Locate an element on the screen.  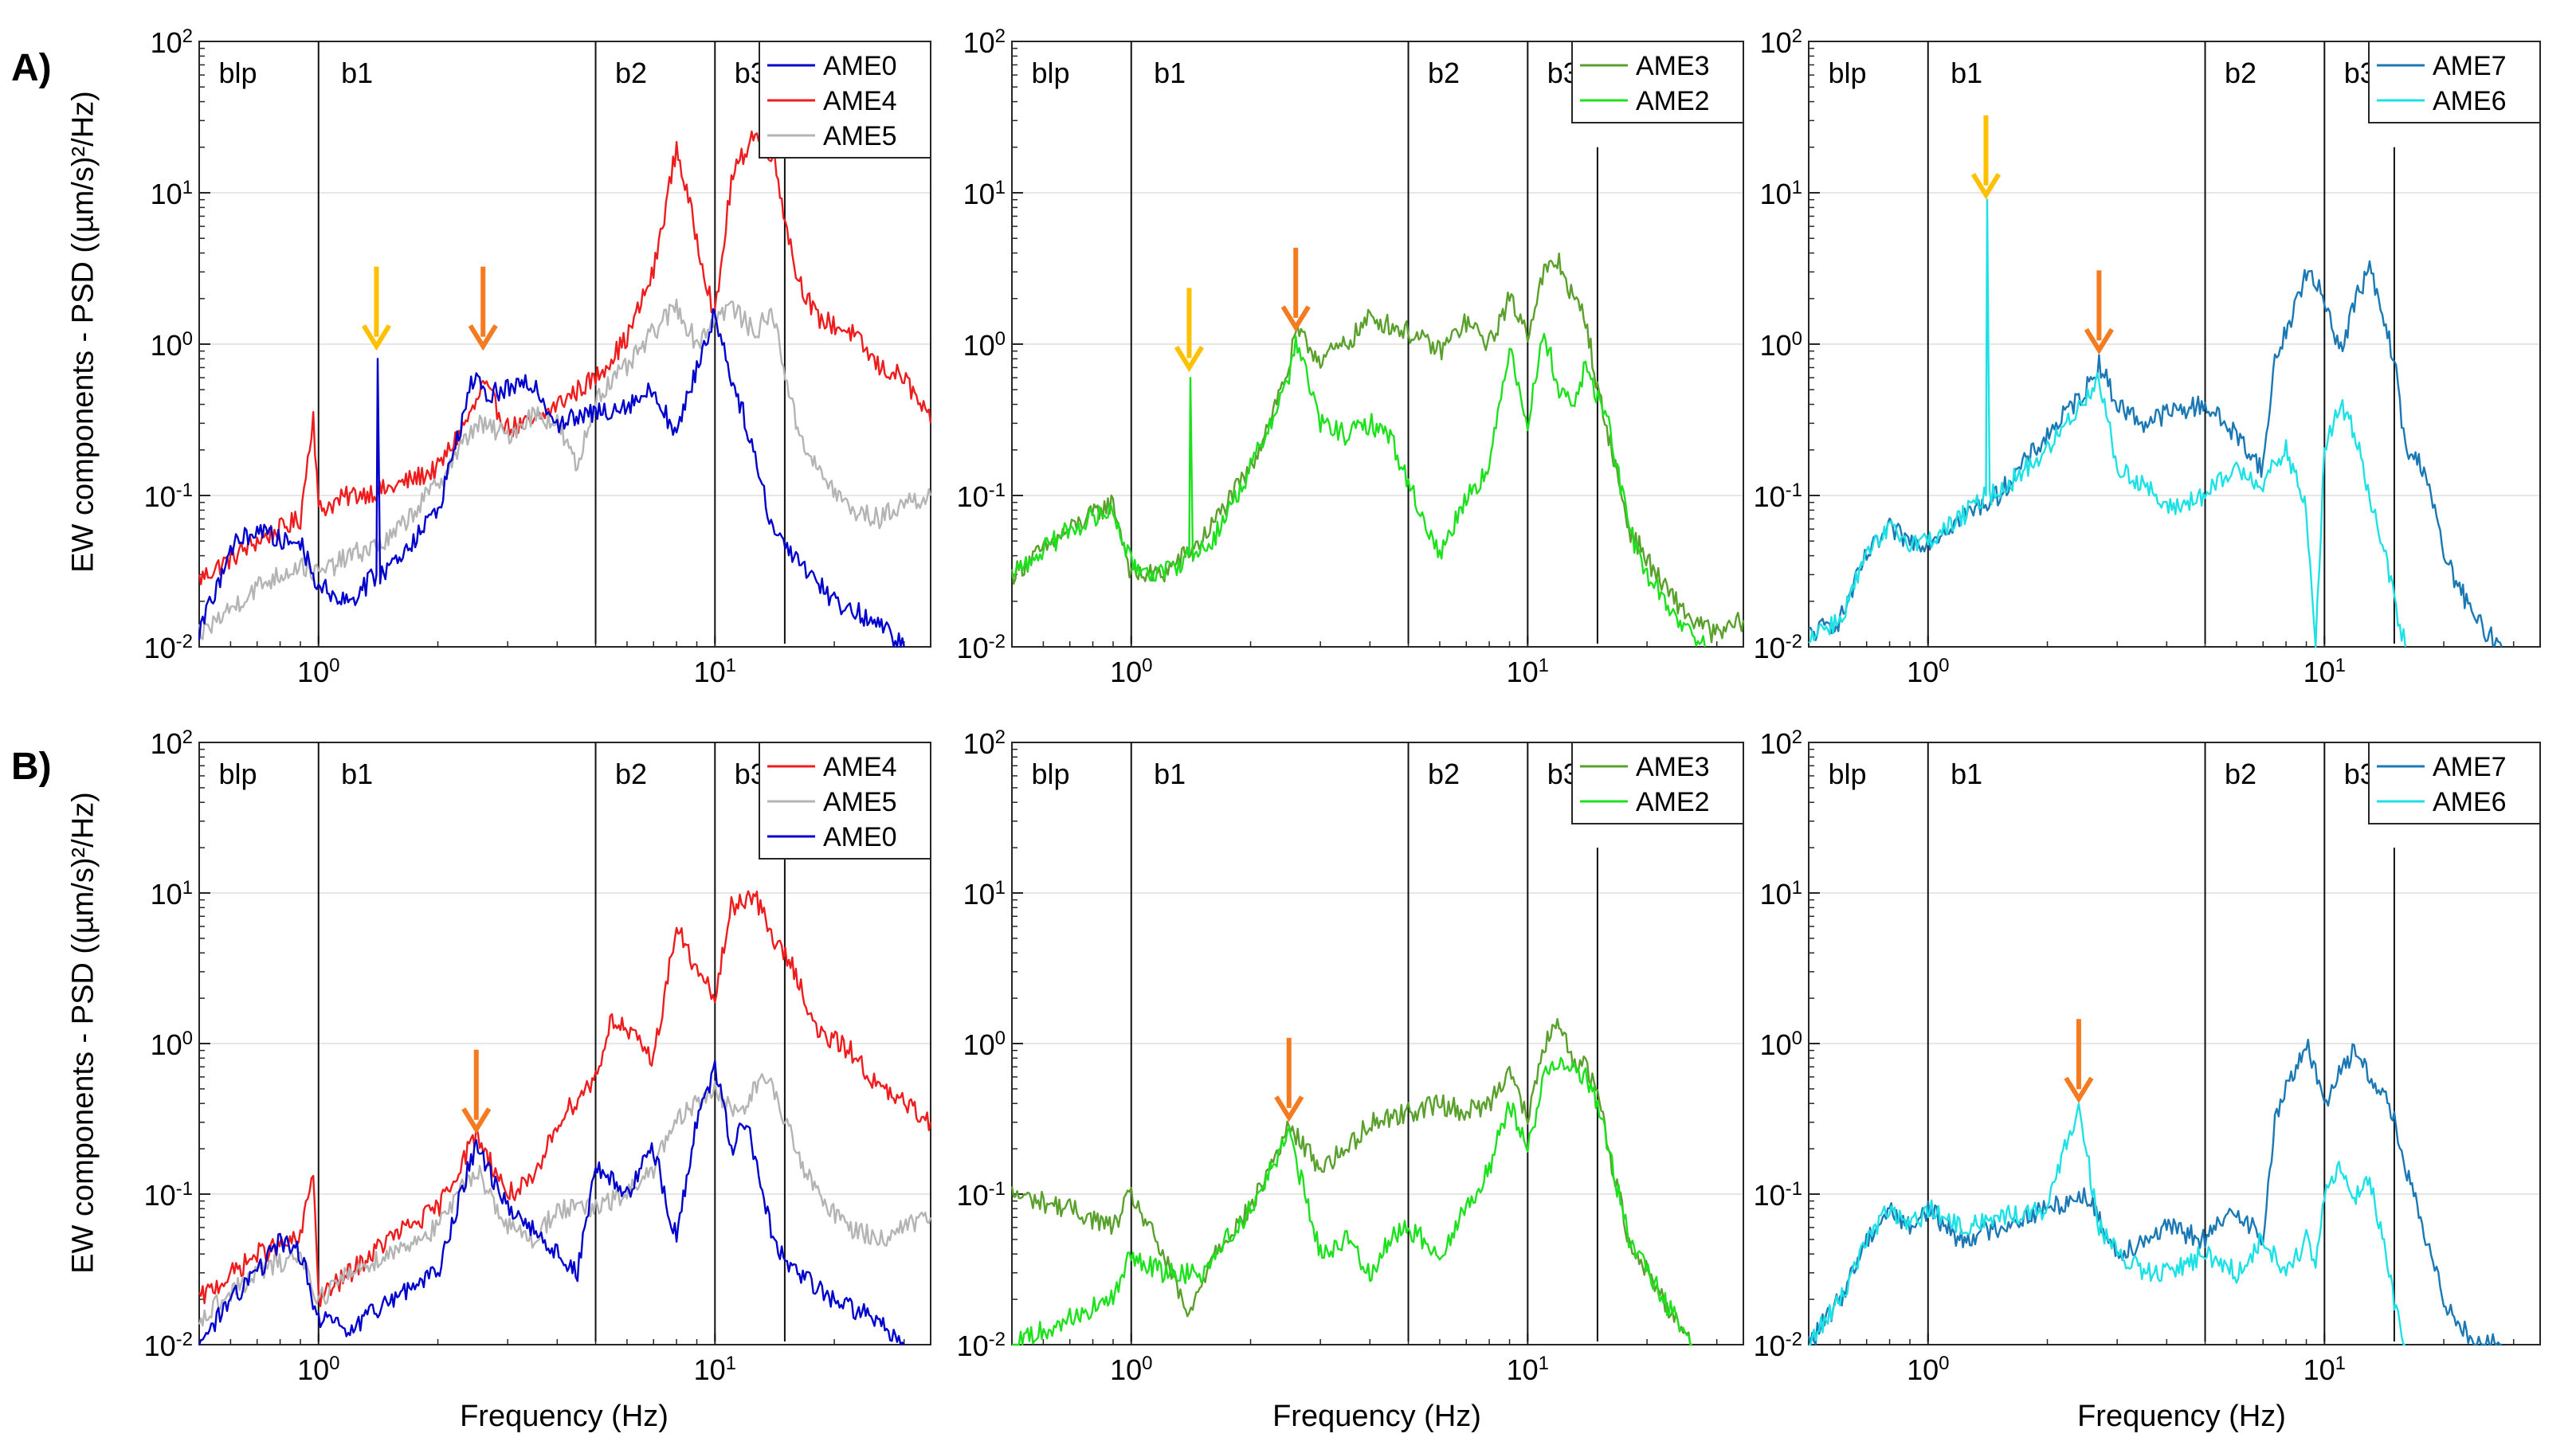
series-line-ame6-b3 is located at coordinates (2107, 1224).